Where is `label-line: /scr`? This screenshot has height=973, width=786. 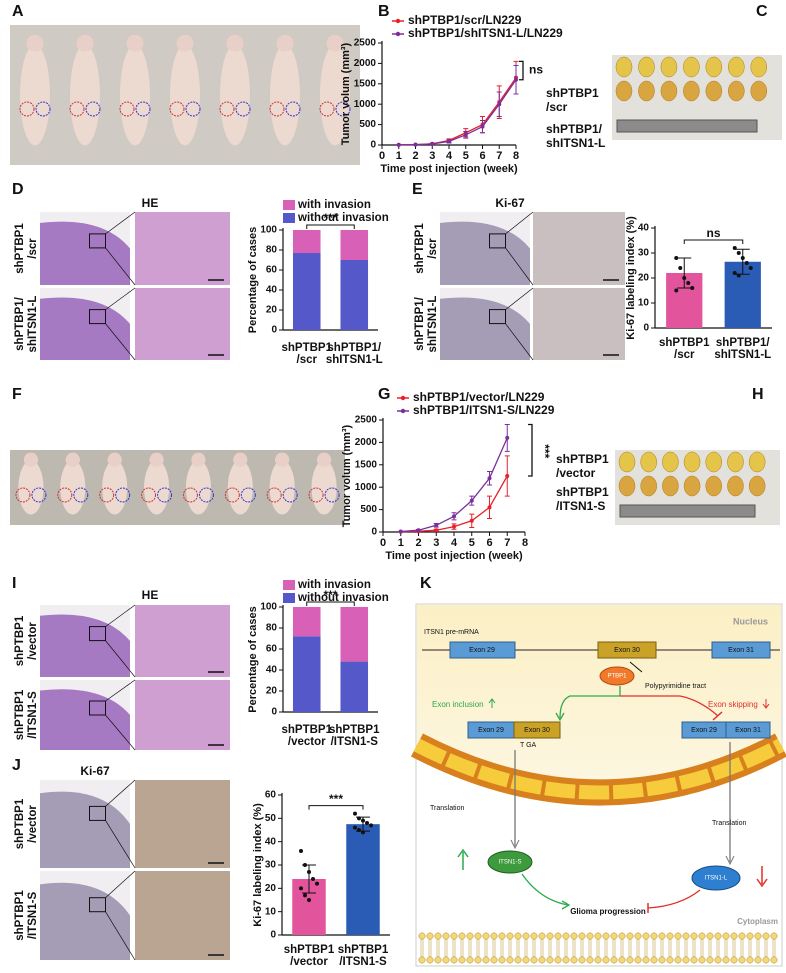 label-line: /scr is located at coordinates (684, 355).